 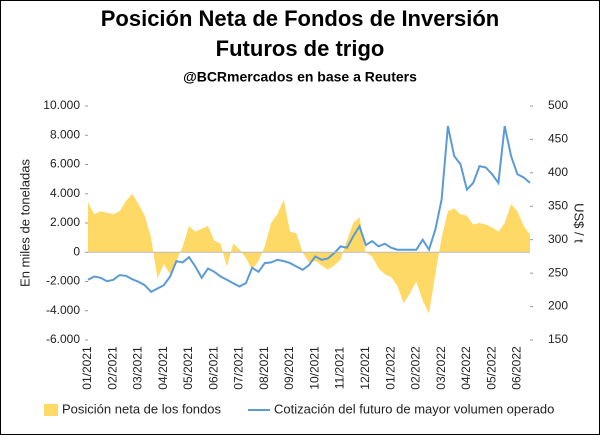 I want to click on x-tick-label: 07/2021, so click(x=239, y=368).